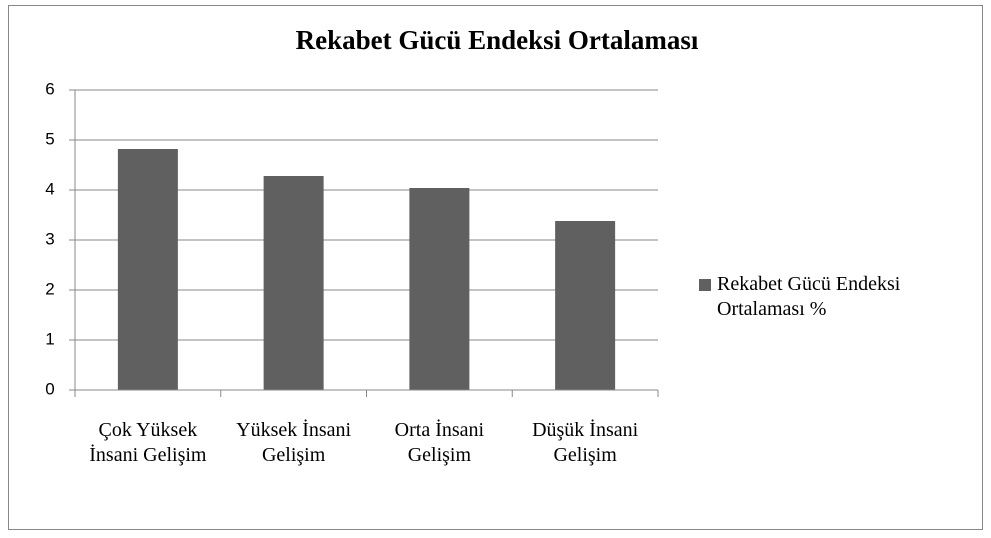 The height and width of the screenshot is (538, 991). Describe the element at coordinates (49, 188) in the screenshot. I see `y-tick-label: 4` at that location.